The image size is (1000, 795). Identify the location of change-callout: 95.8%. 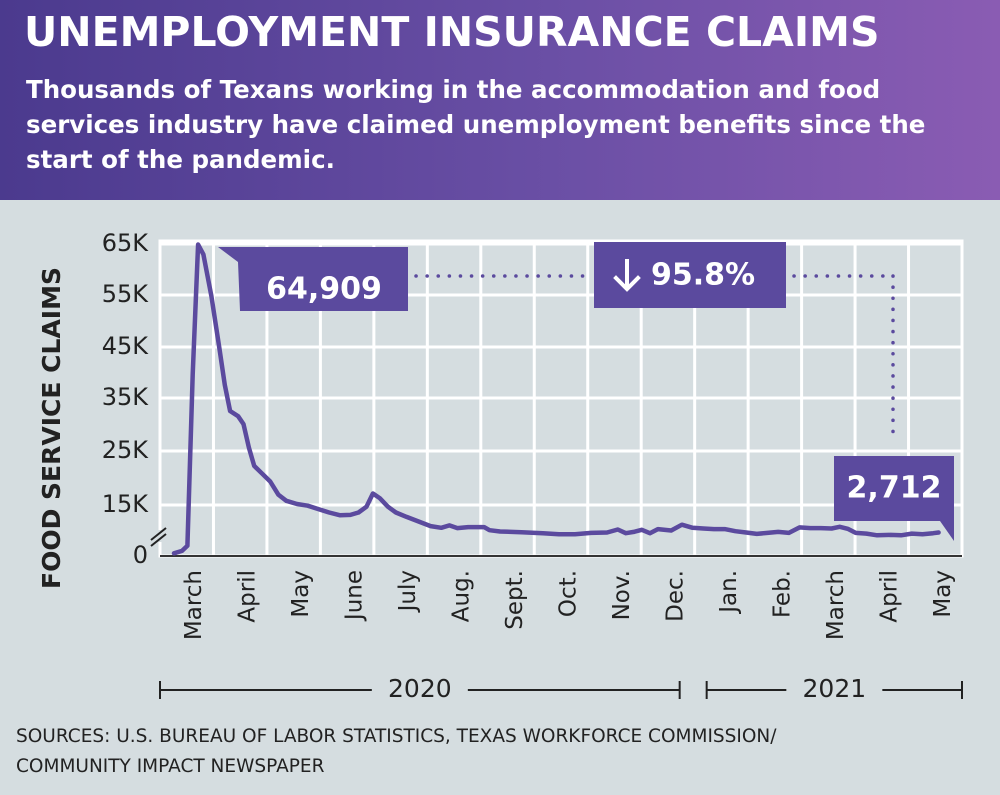
(690, 275).